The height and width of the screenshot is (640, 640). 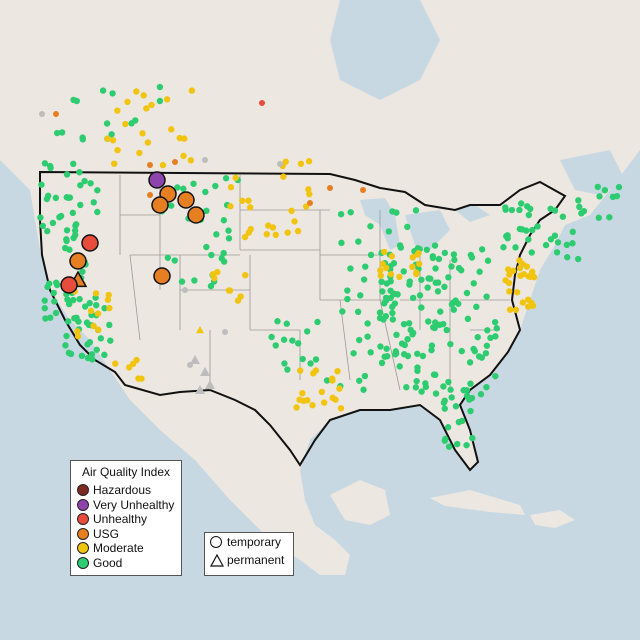 What do you see at coordinates (126, 563) in the screenshot?
I see `legend-row-good: Good` at bounding box center [126, 563].